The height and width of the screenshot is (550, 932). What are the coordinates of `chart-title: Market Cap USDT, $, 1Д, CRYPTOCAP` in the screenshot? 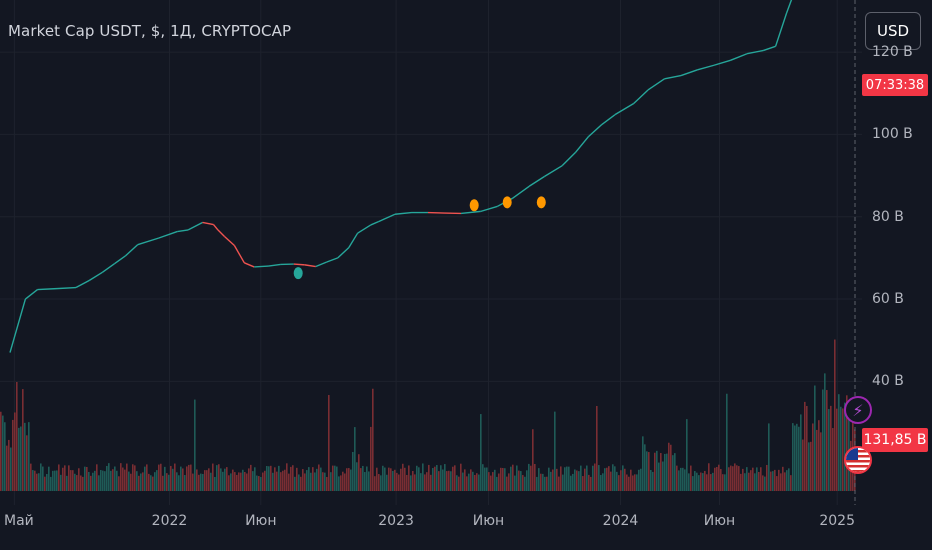 It's located at (150, 31).